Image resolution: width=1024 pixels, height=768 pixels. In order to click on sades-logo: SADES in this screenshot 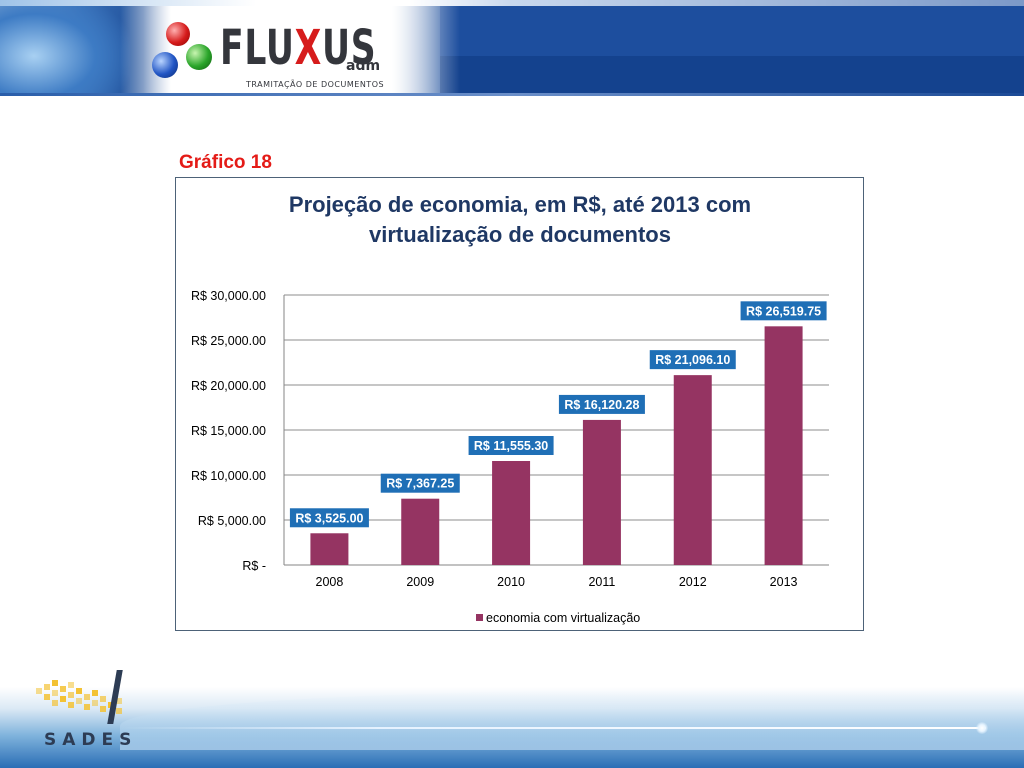, I will do `click(82, 713)`.